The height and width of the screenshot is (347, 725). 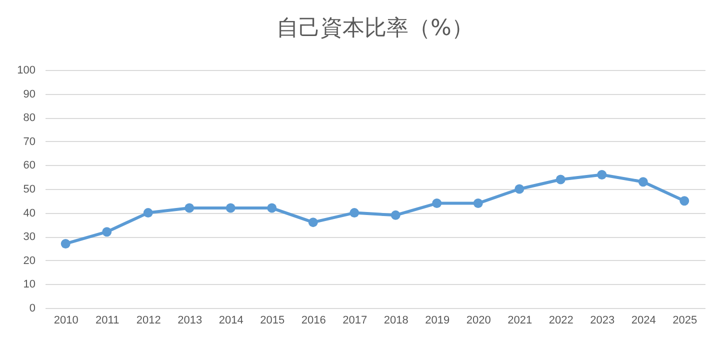 I want to click on x-tick-label: 2012, so click(x=148, y=320).